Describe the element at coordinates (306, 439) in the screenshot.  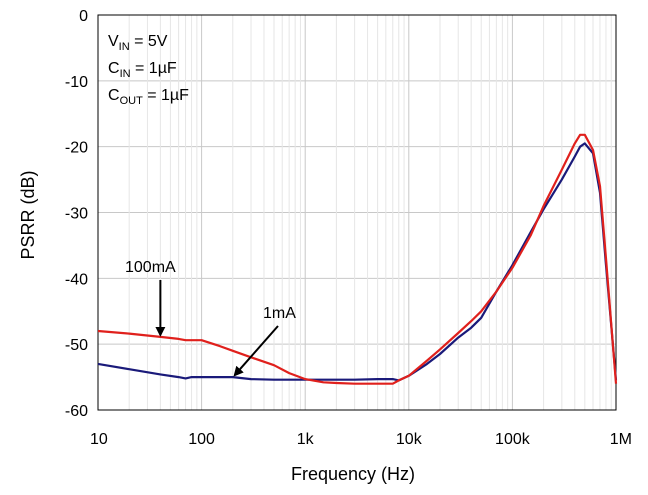
I see `x-tick-label: 1k` at that location.